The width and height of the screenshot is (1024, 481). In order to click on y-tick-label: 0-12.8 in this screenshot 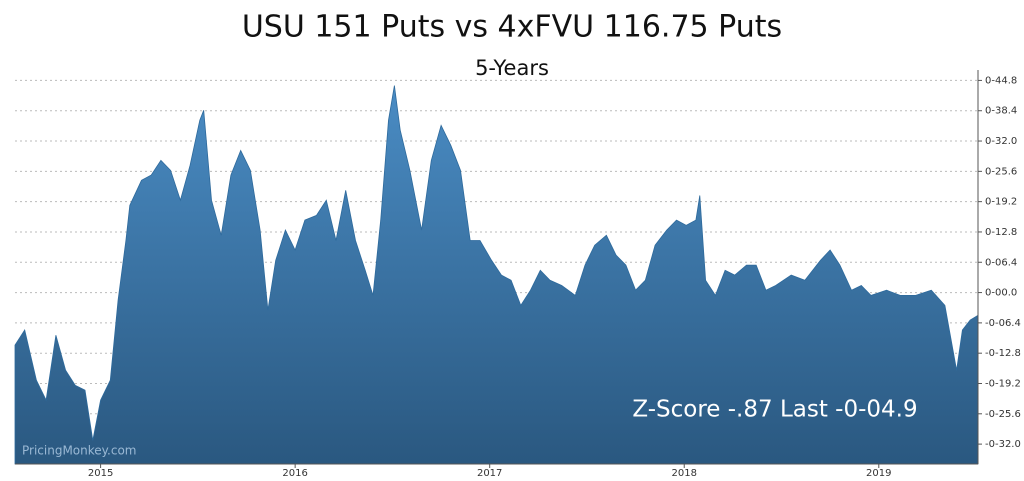, I will do `click(1001, 232)`.